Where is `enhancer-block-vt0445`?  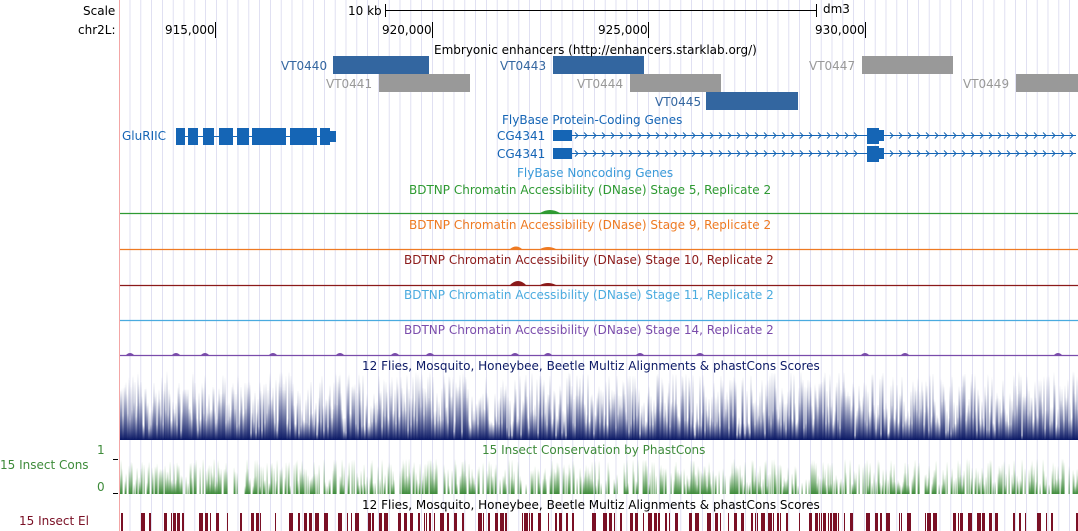 enhancer-block-vt0445 is located at coordinates (752, 101).